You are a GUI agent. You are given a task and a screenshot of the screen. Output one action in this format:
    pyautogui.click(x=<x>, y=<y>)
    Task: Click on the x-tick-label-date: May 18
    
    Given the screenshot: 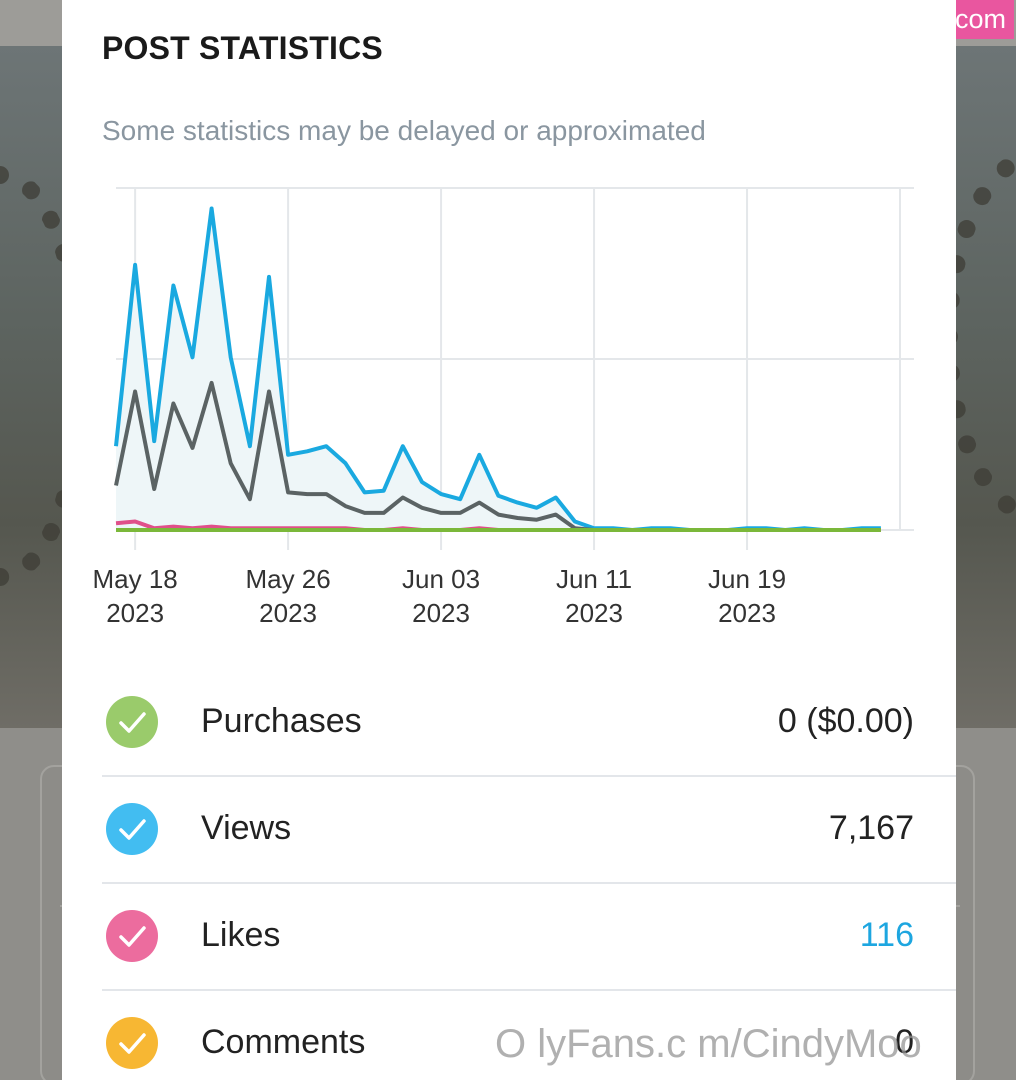 What is the action you would take?
    pyautogui.click(x=134, y=579)
    